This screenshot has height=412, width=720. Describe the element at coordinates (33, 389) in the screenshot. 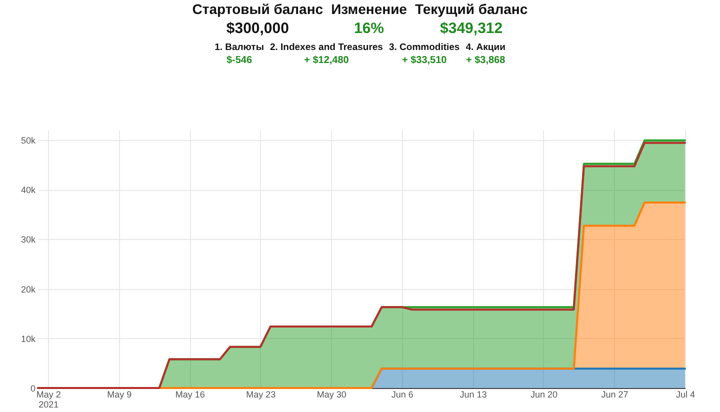

I see `y-tick-label: 0` at that location.